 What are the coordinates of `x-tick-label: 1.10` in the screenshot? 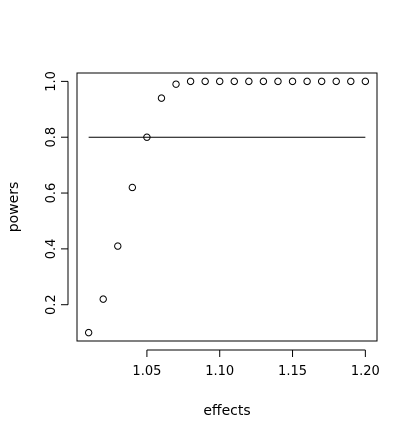 It's located at (219, 371).